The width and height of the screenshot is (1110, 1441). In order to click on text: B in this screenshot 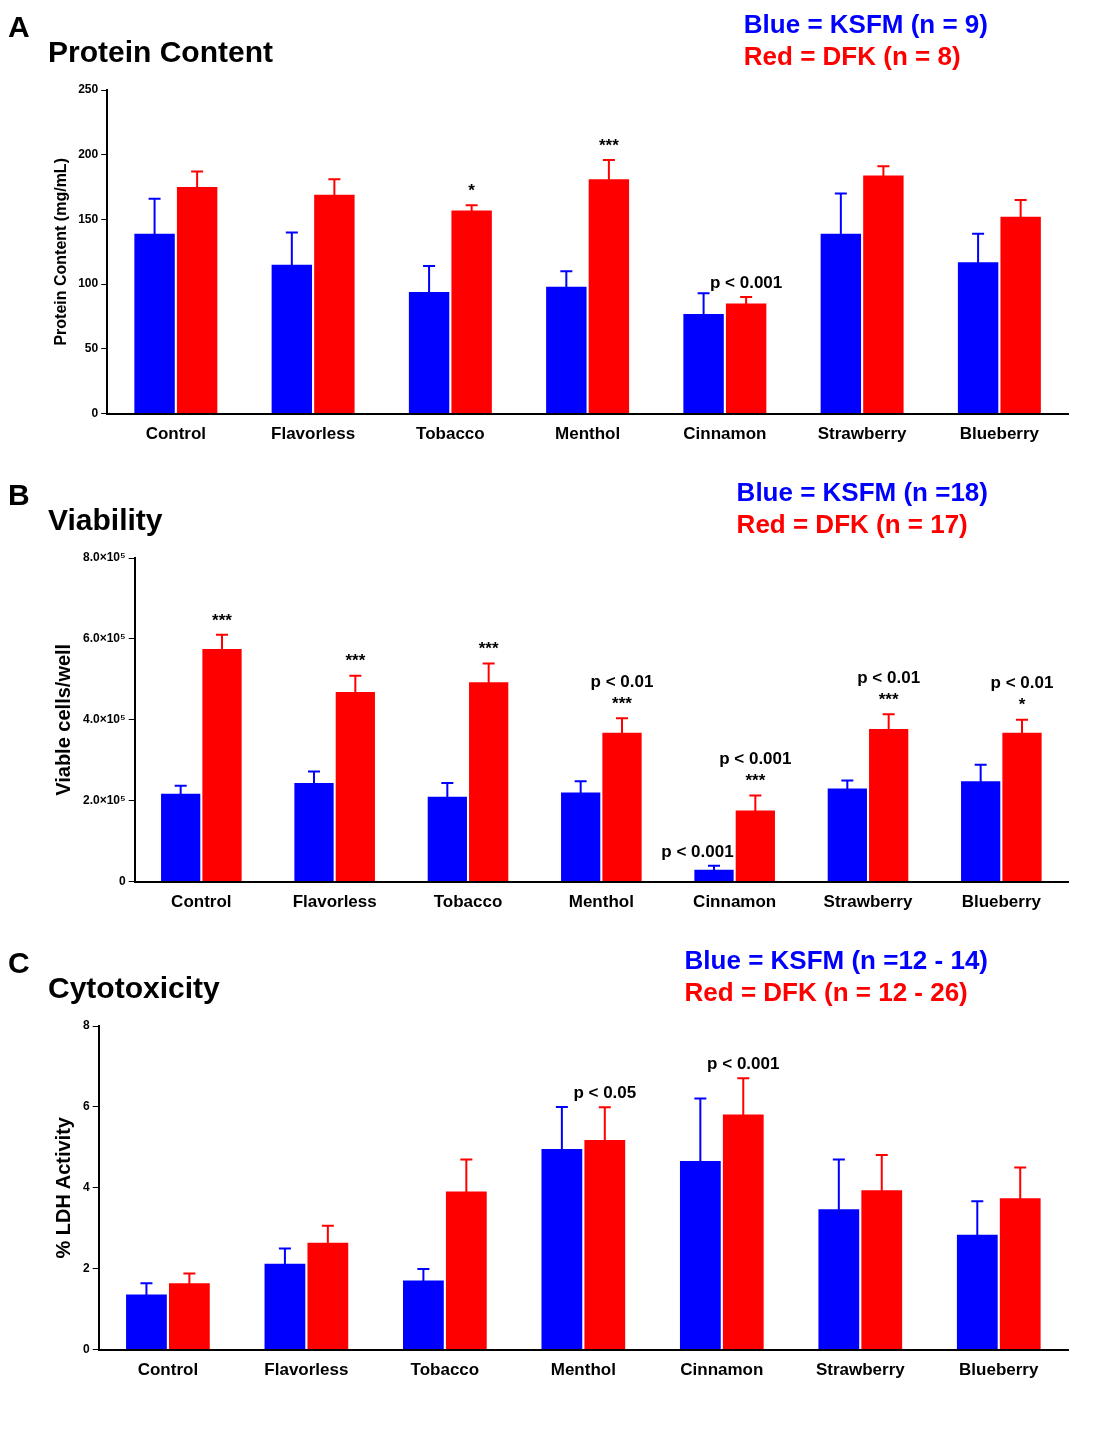, I will do `click(19, 495)`.